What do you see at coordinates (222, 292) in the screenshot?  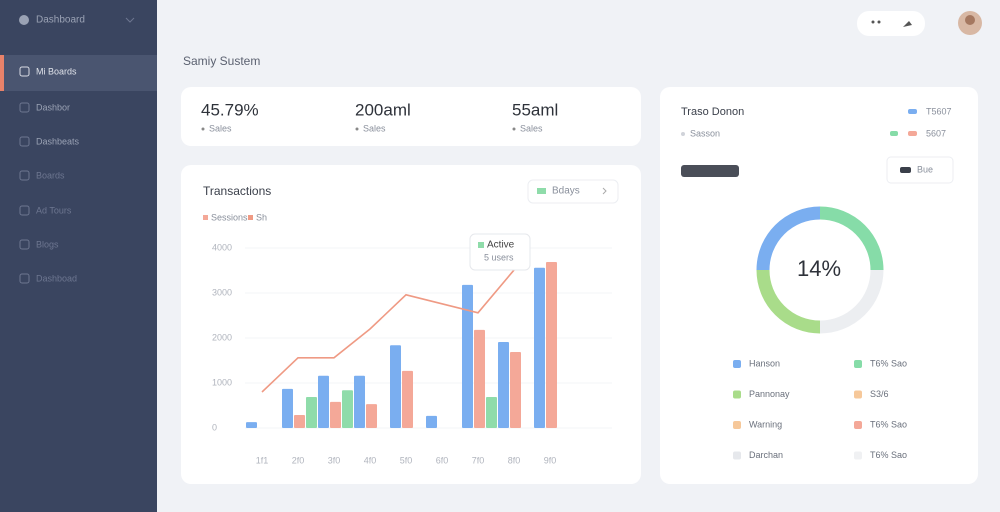 I see `y-tick-label: 3000` at bounding box center [222, 292].